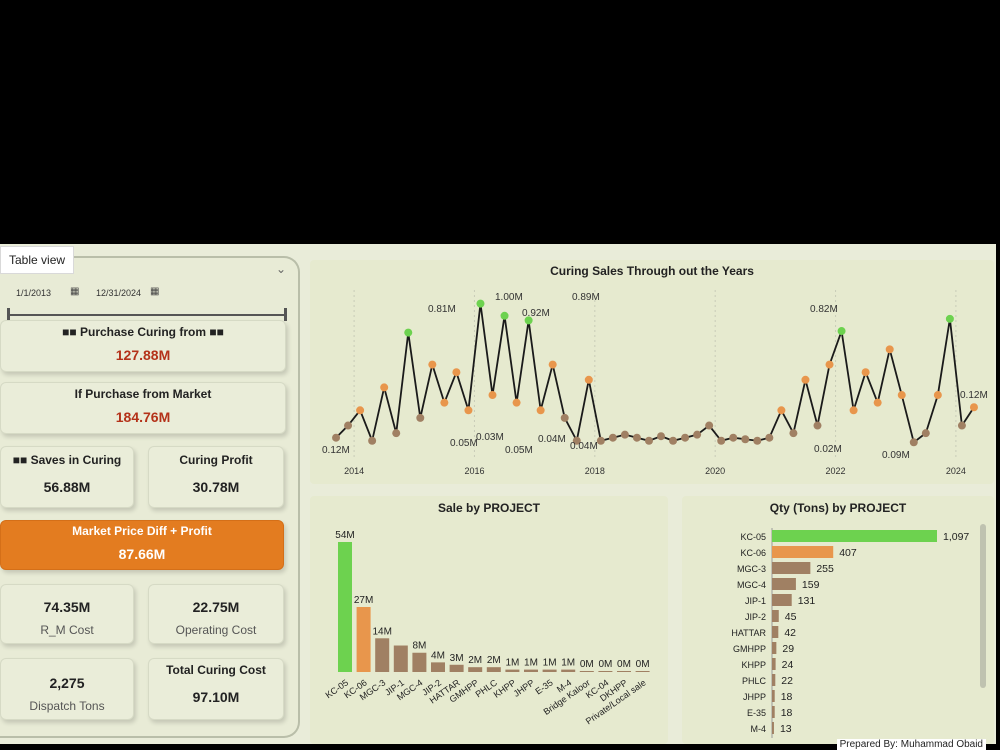 Image resolution: width=1000 pixels, height=750 pixels. I want to click on bar-value-label: 27M, so click(363, 600).